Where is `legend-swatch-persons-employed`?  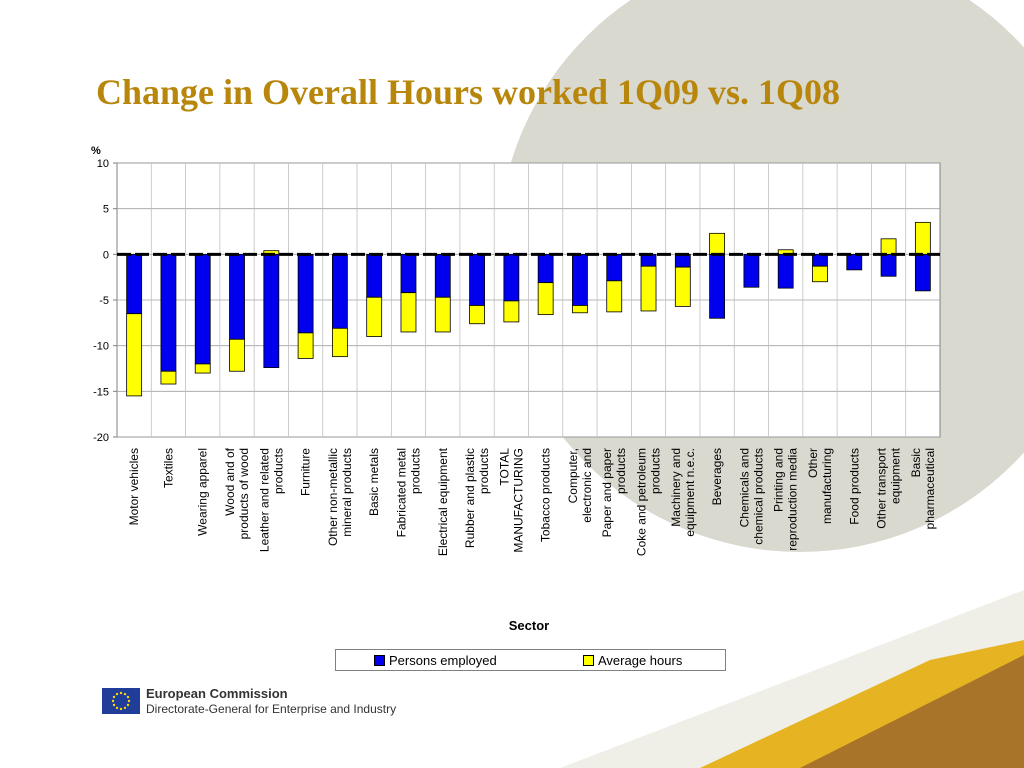 legend-swatch-persons-employed is located at coordinates (379, 660).